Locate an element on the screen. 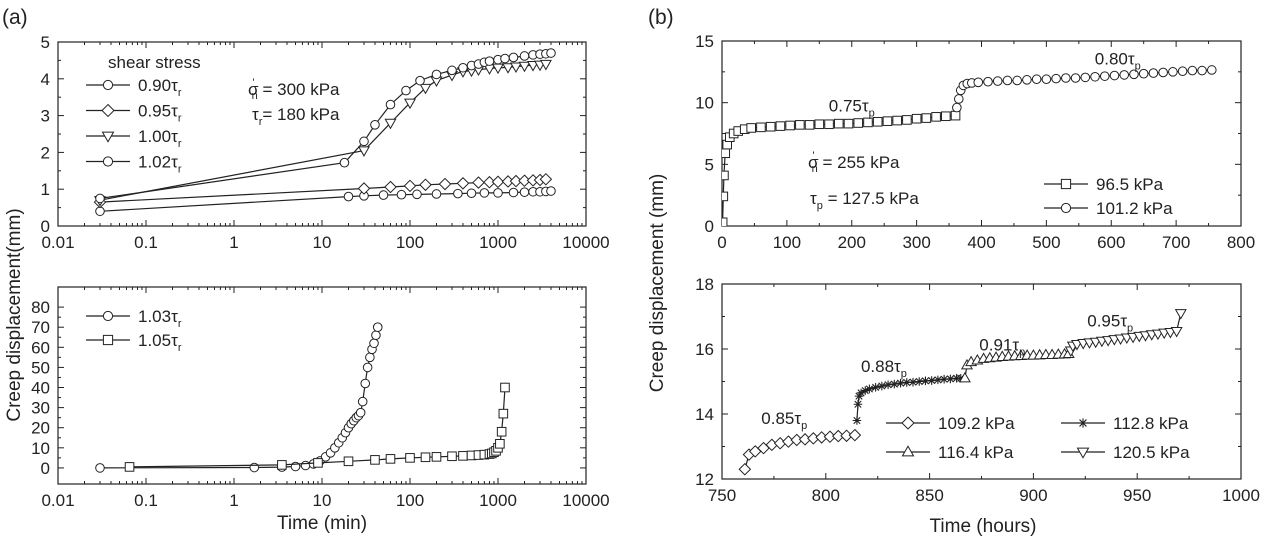 This screenshot has width=1267, height=541. x-tick-label: 850 is located at coordinates (929, 495).